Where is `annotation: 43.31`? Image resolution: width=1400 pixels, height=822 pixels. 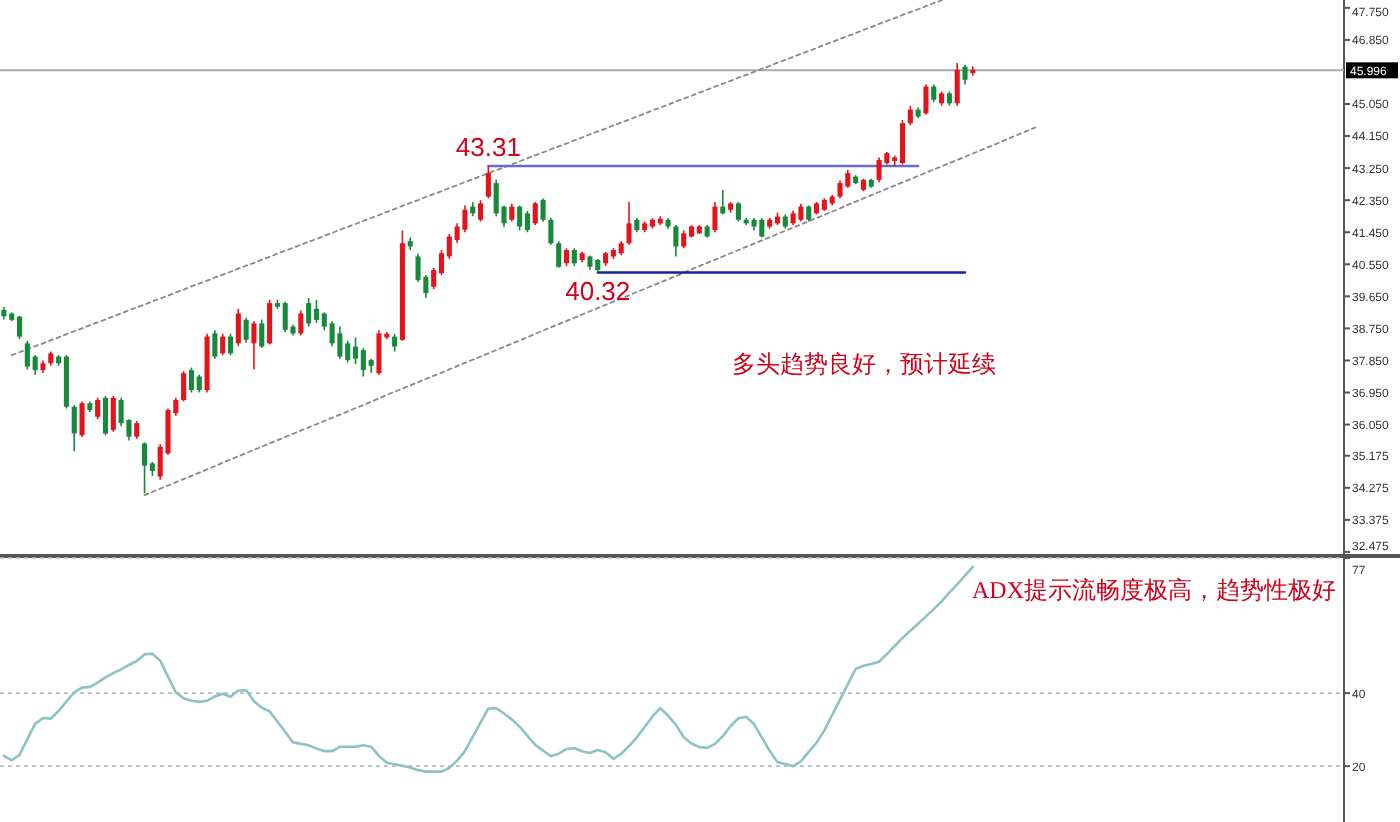 annotation: 43.31 is located at coordinates (488, 146).